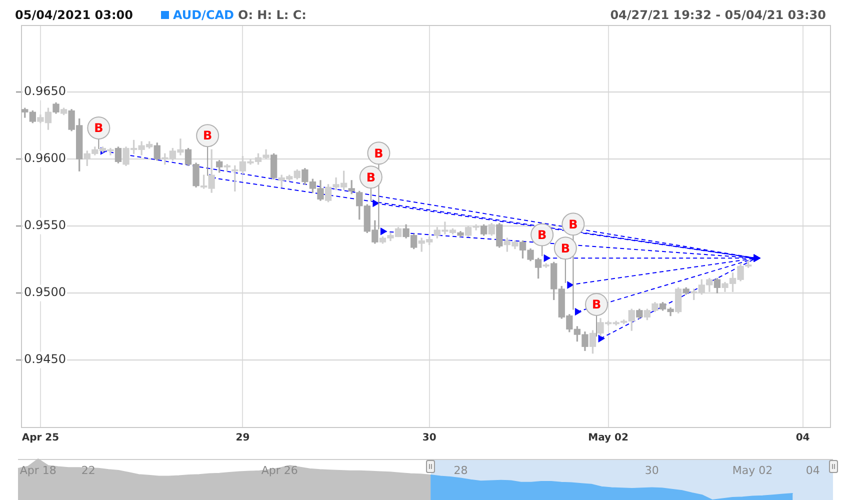  What do you see at coordinates (74, 15) in the screenshot?
I see `chart-title: 05/04/2021 03:00` at bounding box center [74, 15].